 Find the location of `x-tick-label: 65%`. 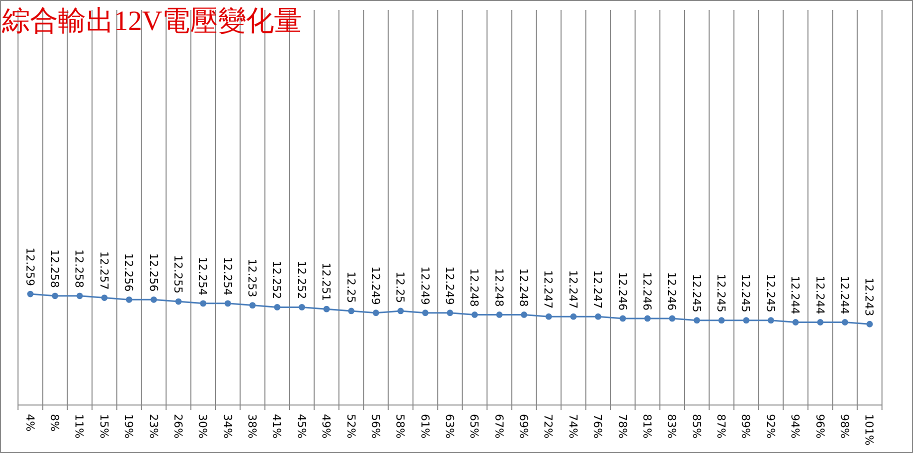

x-tick-label: 65% is located at coordinates (474, 426).